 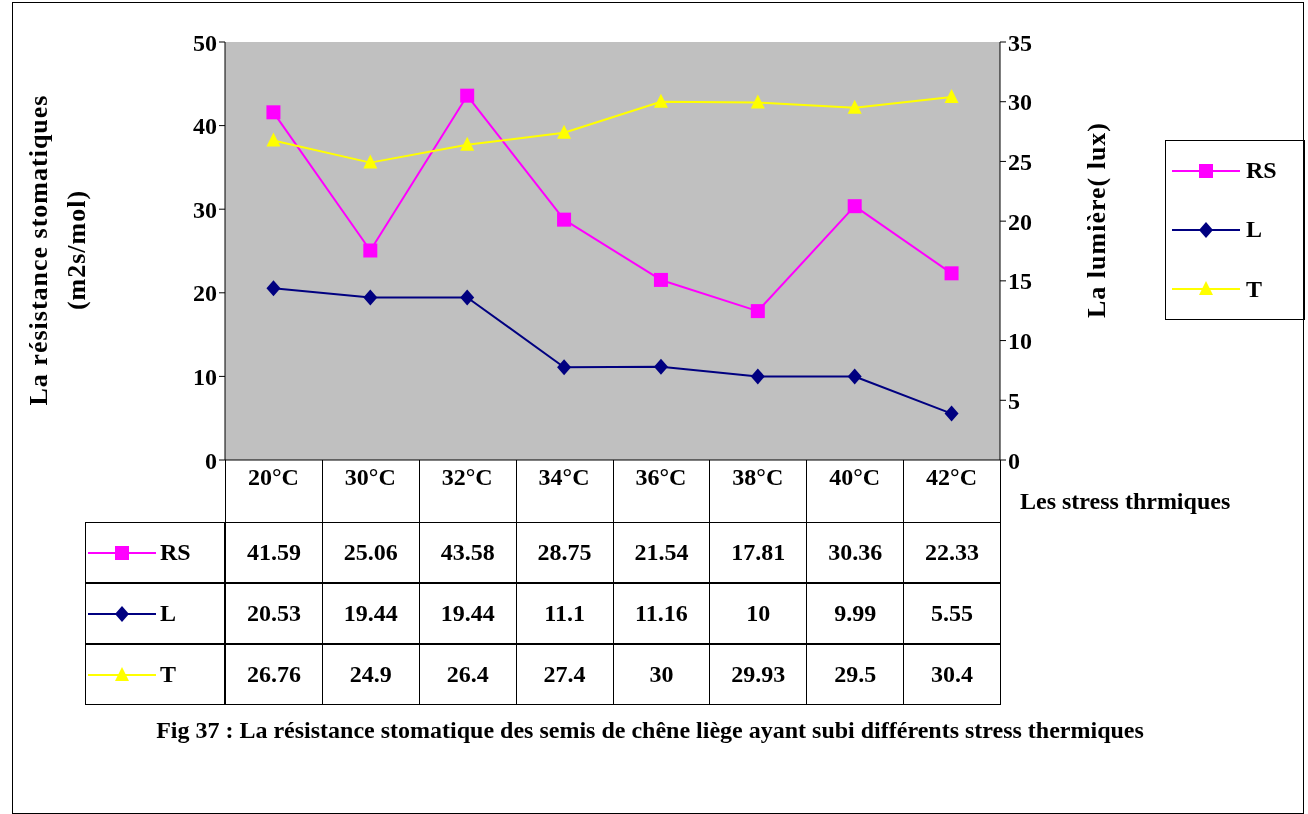 I want to click on y2-tick-label: 35, so click(x=1020, y=42).